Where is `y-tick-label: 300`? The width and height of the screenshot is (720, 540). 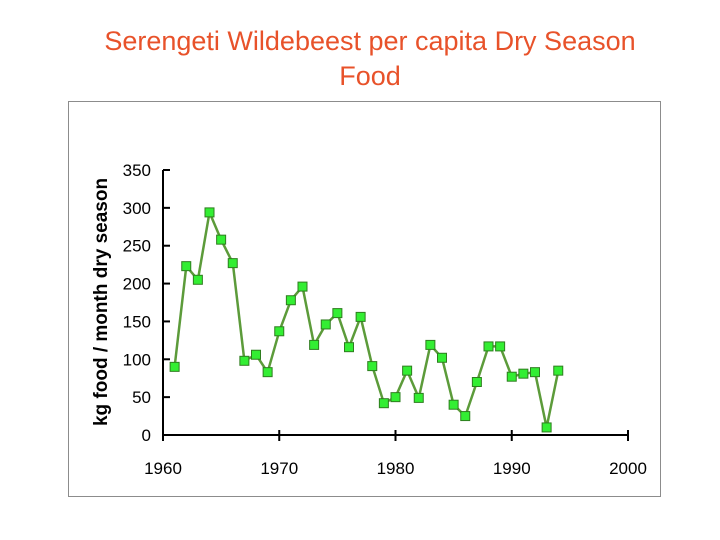
y-tick-label: 300 is located at coordinates (137, 208).